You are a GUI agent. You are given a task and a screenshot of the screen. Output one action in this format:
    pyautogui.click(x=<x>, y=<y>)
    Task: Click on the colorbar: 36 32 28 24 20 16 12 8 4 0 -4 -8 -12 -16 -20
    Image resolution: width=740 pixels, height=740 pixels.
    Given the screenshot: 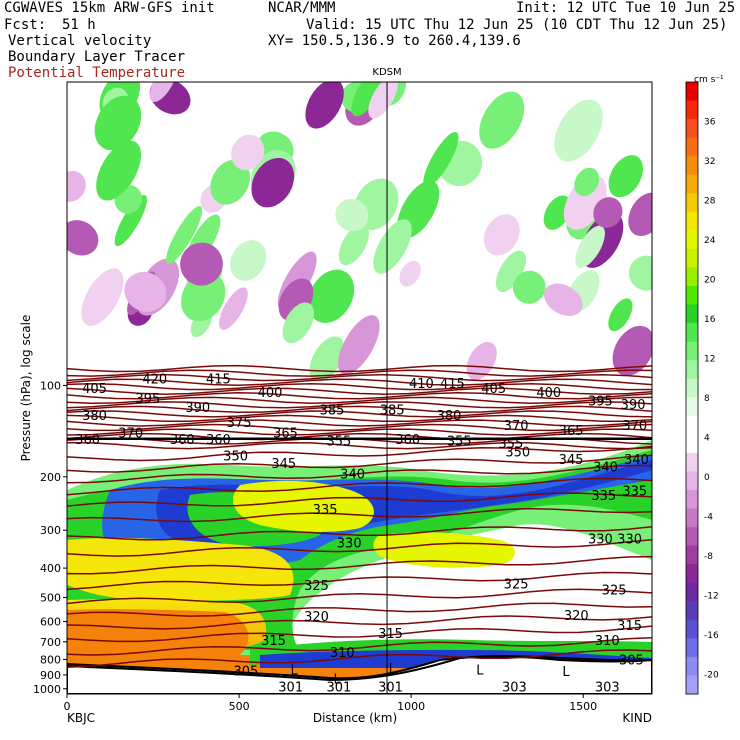 What is the action you would take?
    pyautogui.click(x=702, y=388)
    